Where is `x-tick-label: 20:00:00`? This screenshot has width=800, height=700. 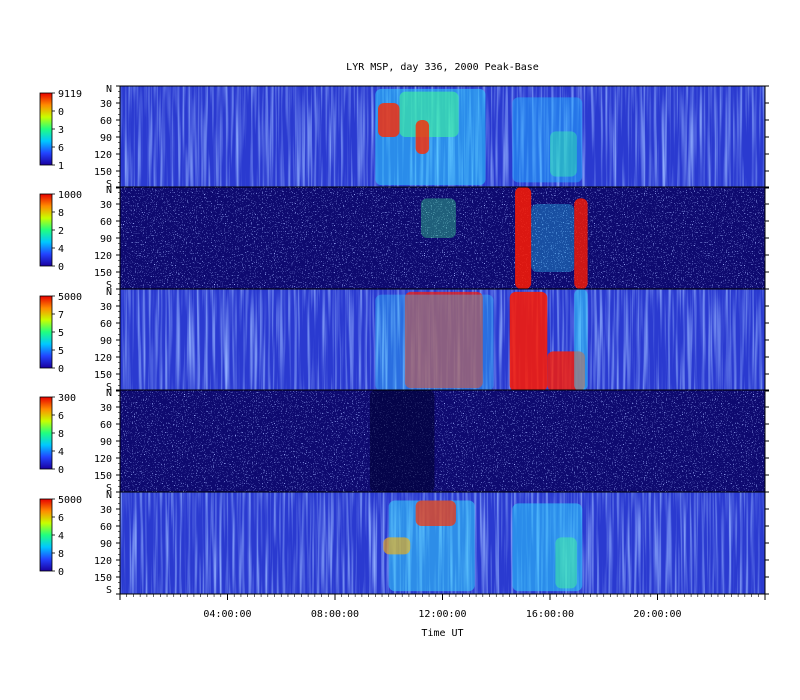 x-tick-label: 20:00:00 is located at coordinates (657, 614).